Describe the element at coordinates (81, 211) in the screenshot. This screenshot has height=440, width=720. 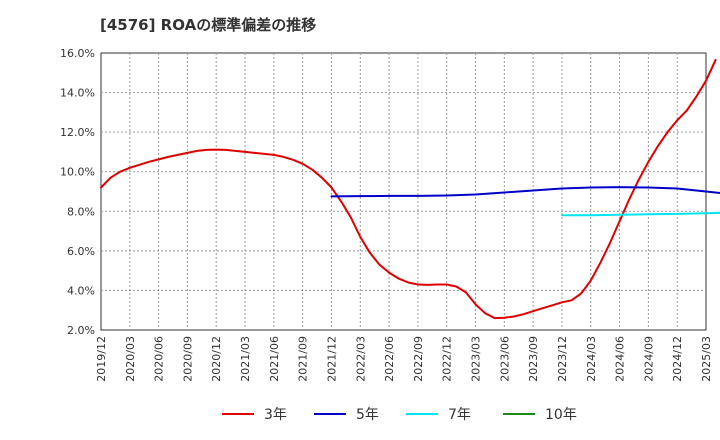
I see `y-tick-label: 8.0%` at that location.